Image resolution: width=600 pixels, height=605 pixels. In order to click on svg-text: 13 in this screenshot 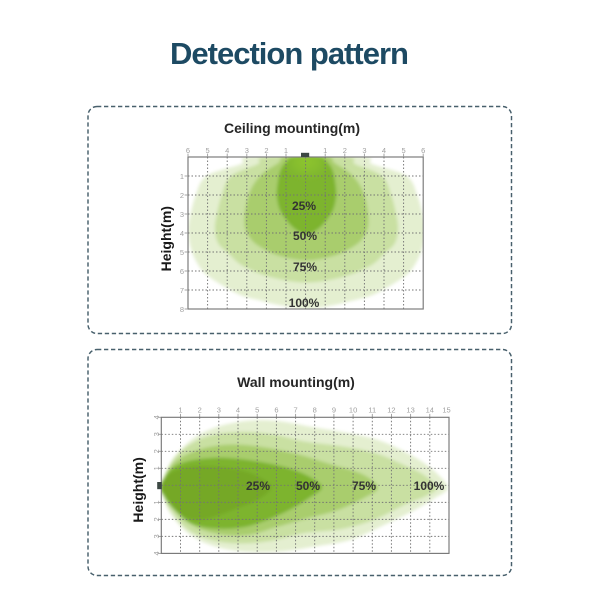, I will do `click(410, 410)`.